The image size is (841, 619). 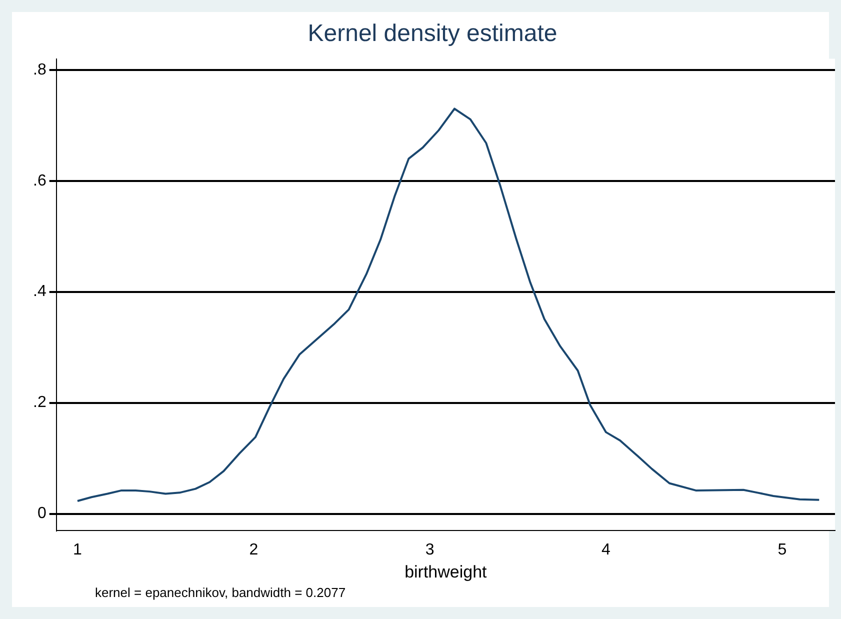 What do you see at coordinates (446, 572) in the screenshot?
I see `x-axis-title: birthweight` at bounding box center [446, 572].